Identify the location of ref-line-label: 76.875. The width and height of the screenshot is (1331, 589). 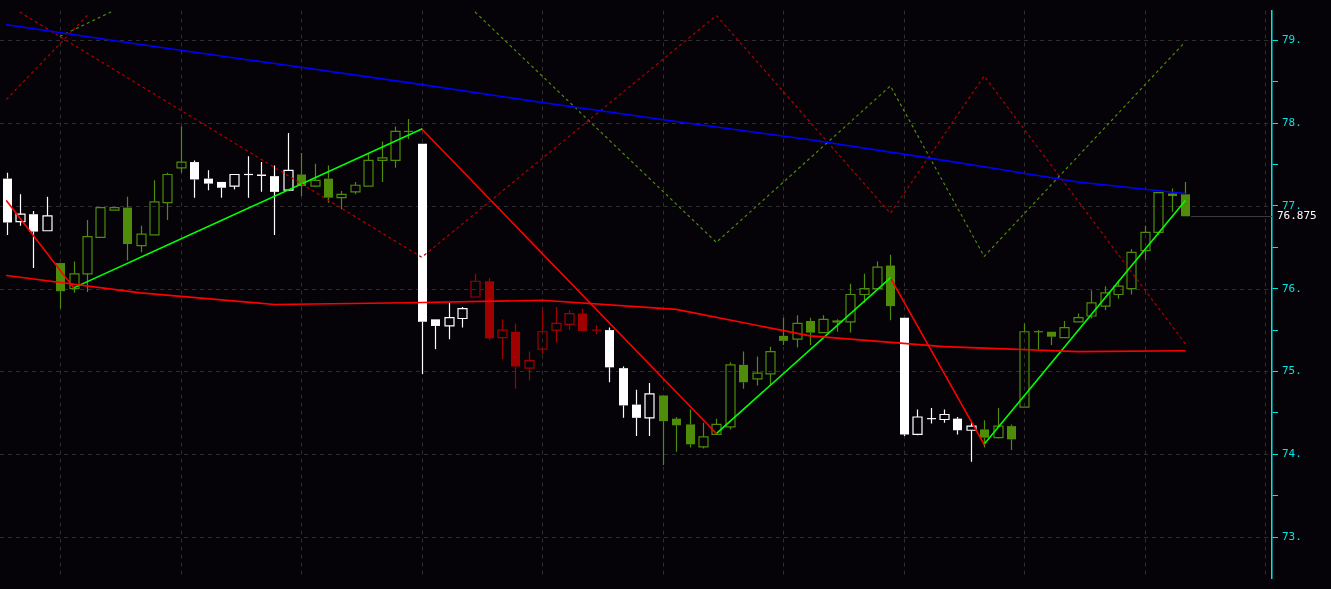
(1297, 216).